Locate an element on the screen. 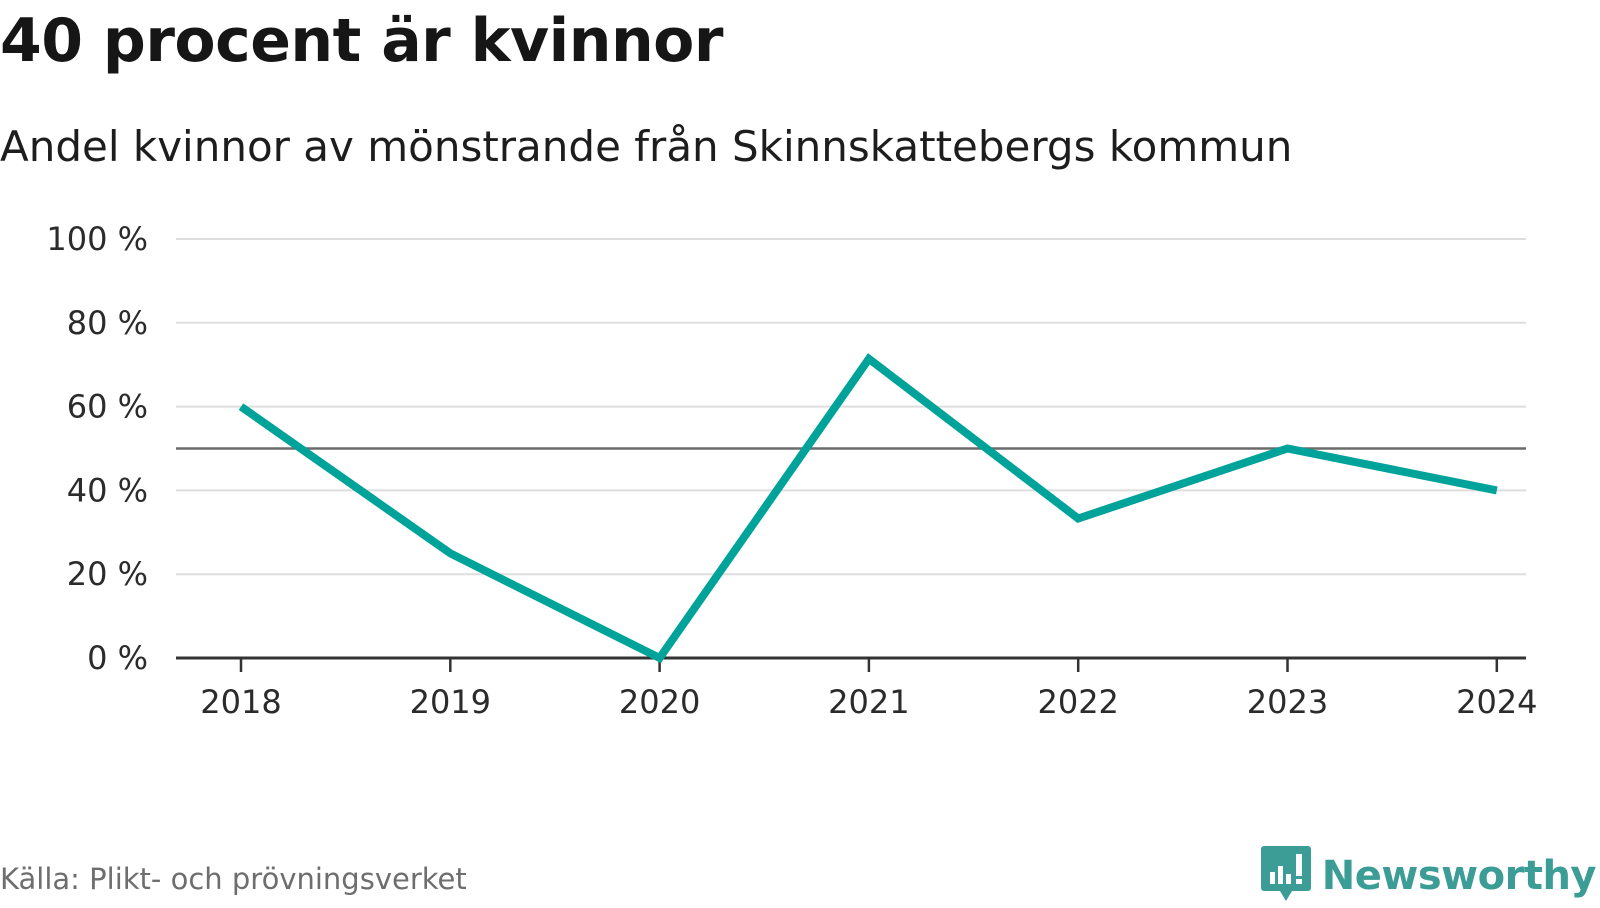 The image size is (1600, 908). brand-name: Newsworthy is located at coordinates (1459, 876).